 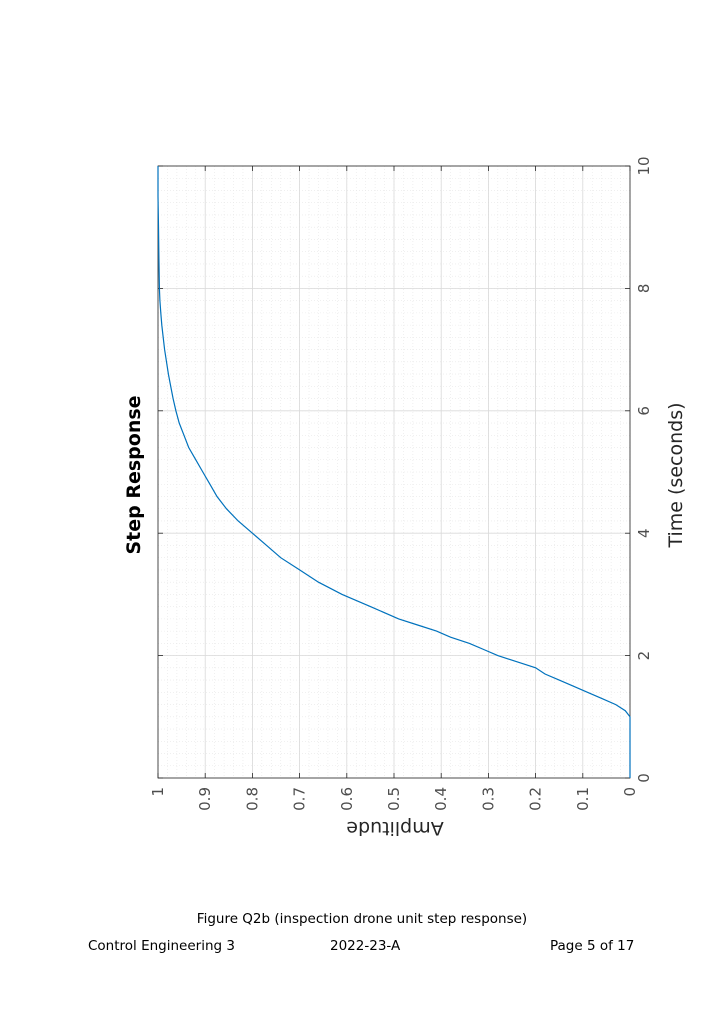 I want to click on y-axis-label: Amplitude, so click(x=394, y=828).